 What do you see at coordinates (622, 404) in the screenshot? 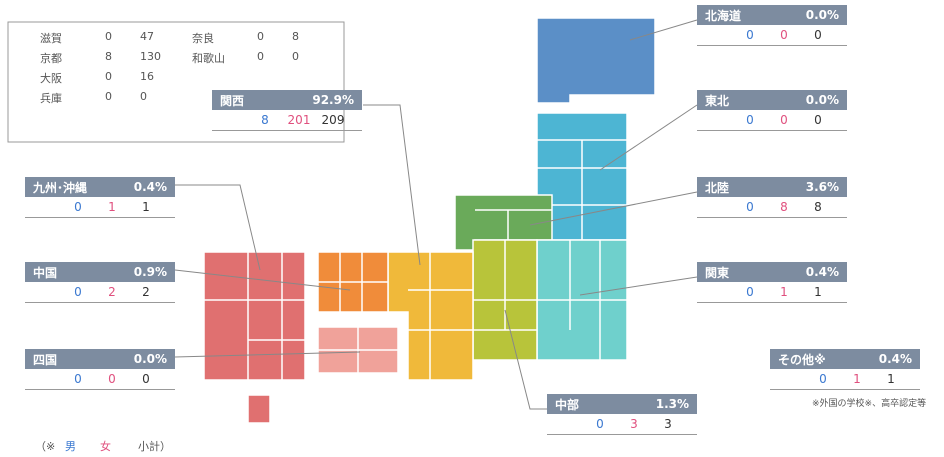
I see `region-header: 中部 1.3%` at bounding box center [622, 404].